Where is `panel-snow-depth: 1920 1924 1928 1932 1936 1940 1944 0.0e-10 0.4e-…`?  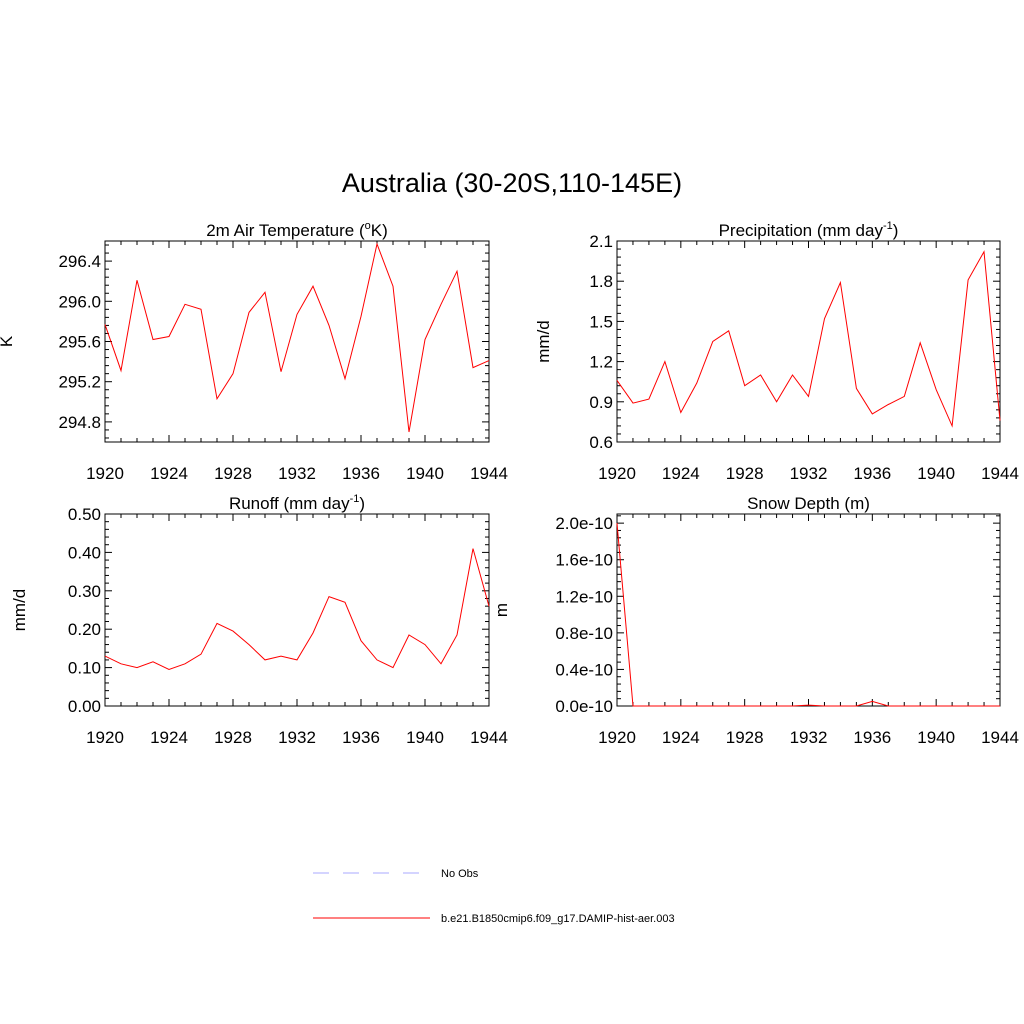
panel-snow-depth: 1920 1924 1928 1932 1936 1940 1944 0.0e-10 0.4e-… is located at coordinates (755, 620).